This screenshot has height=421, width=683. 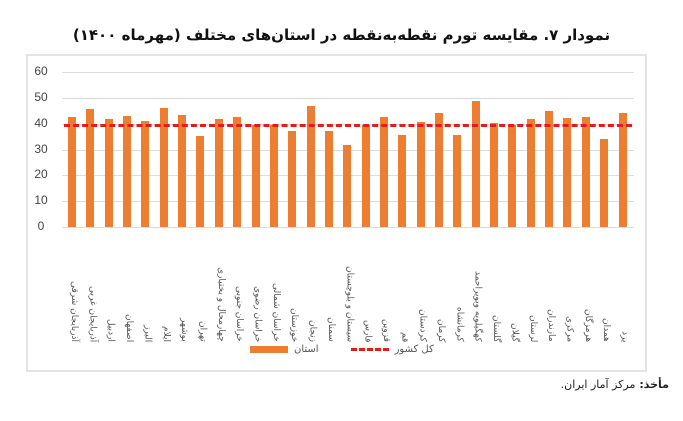 What do you see at coordinates (41, 174) in the screenshot?
I see `y-tick-label: 20` at bounding box center [41, 174].